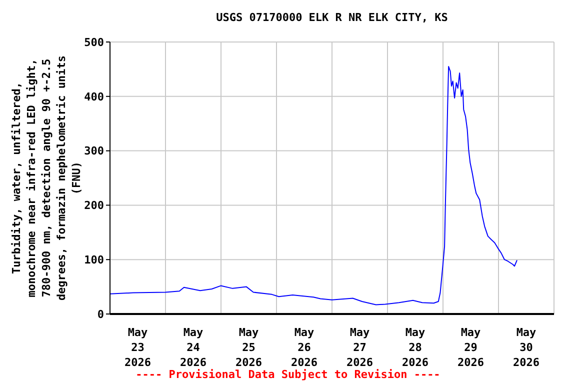 This screenshot has height=384, width=576. What do you see at coordinates (94, 97) in the screenshot?
I see `y-tick-label: 400` at bounding box center [94, 97].